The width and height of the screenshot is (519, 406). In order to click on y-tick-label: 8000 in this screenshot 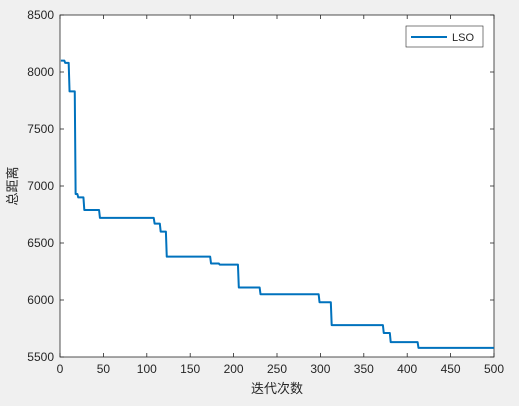, I will do `click(40, 72)`.